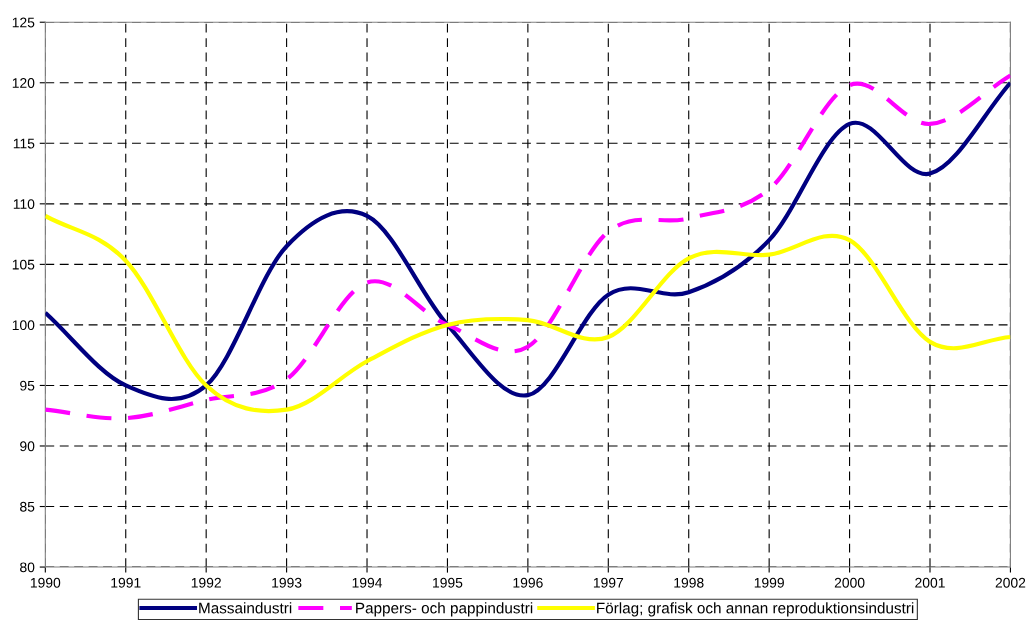  What do you see at coordinates (45, 582) in the screenshot?
I see `x-tick-label: 1990` at bounding box center [45, 582].